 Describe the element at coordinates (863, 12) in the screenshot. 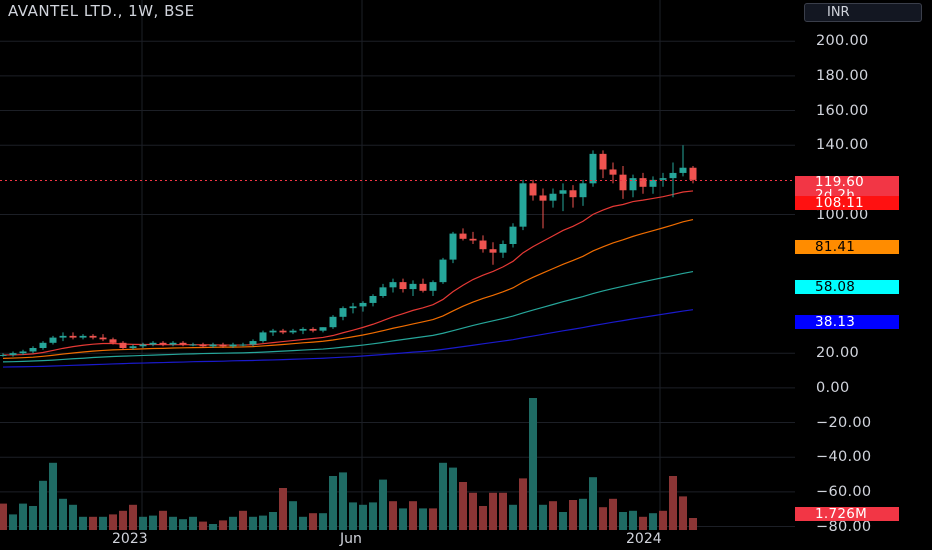

I see `currency-selector: INR` at that location.